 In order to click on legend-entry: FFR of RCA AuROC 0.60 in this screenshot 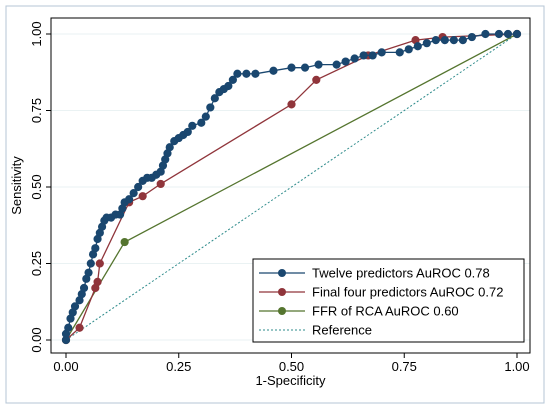, I will do `click(359, 311)`.